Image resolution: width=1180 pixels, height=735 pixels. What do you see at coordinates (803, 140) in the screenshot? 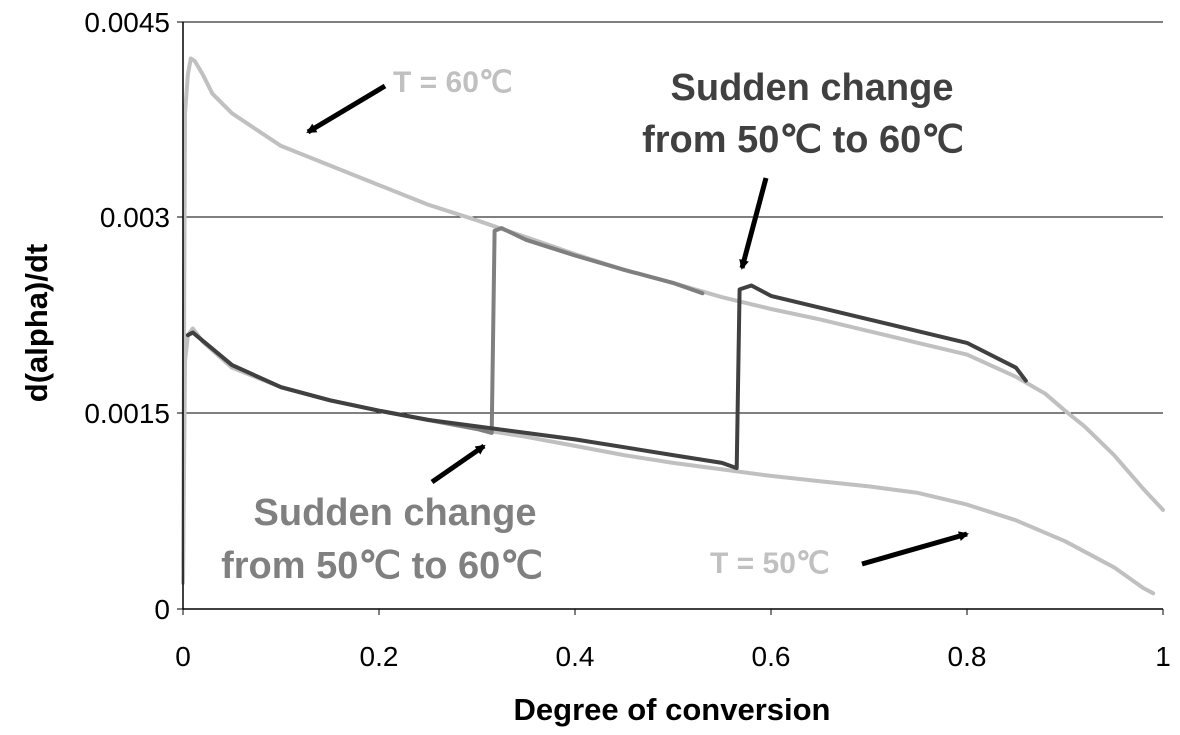
I see `annotation-change-dark-line2: from 50℃ to 60℃` at bounding box center [803, 140].